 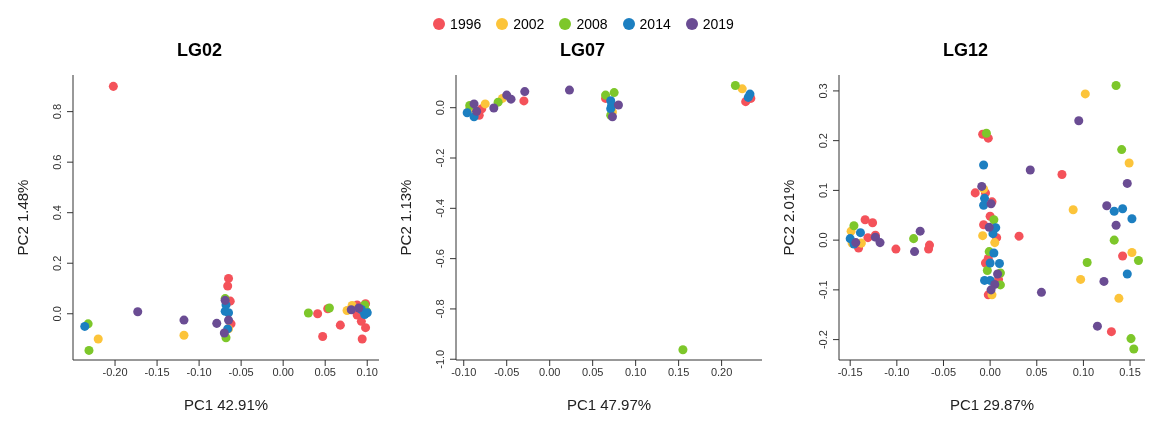 What do you see at coordinates (57, 213) in the screenshot?
I see `y-tick-label: 0.4` at bounding box center [57, 213].